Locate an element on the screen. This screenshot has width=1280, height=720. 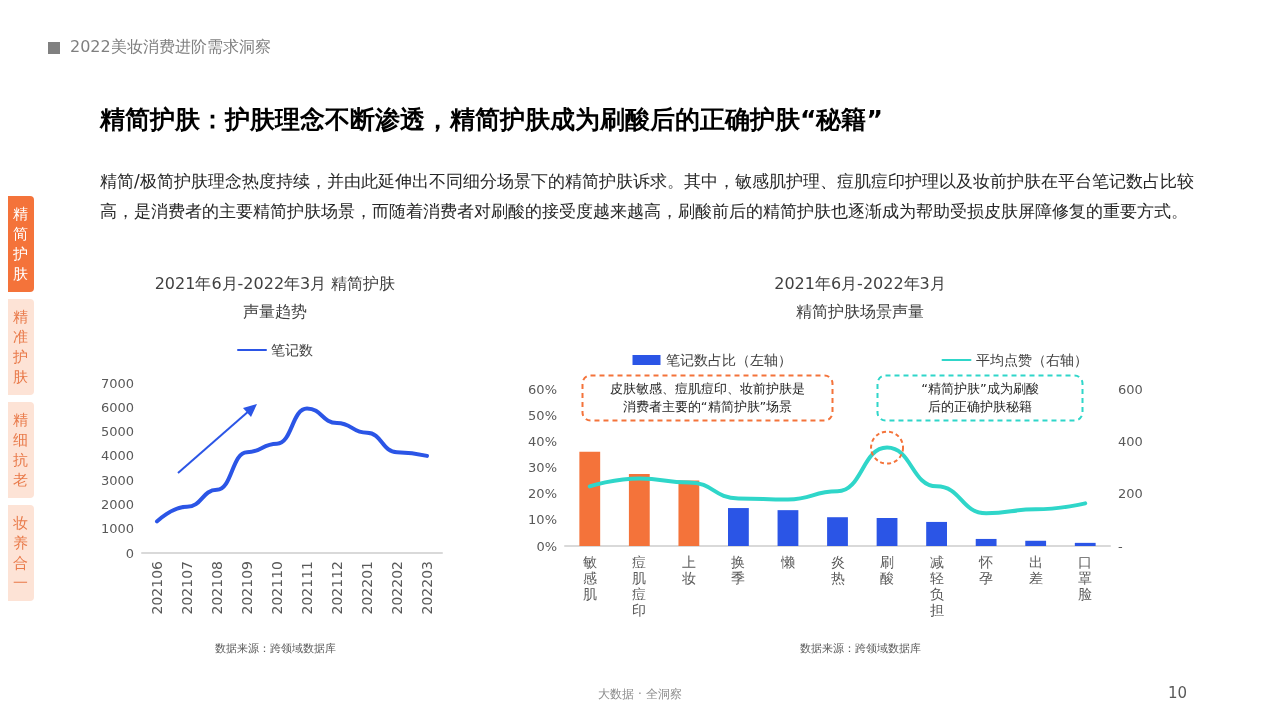
legend-label: 笔记数占比（左轴） is located at coordinates (728, 360).